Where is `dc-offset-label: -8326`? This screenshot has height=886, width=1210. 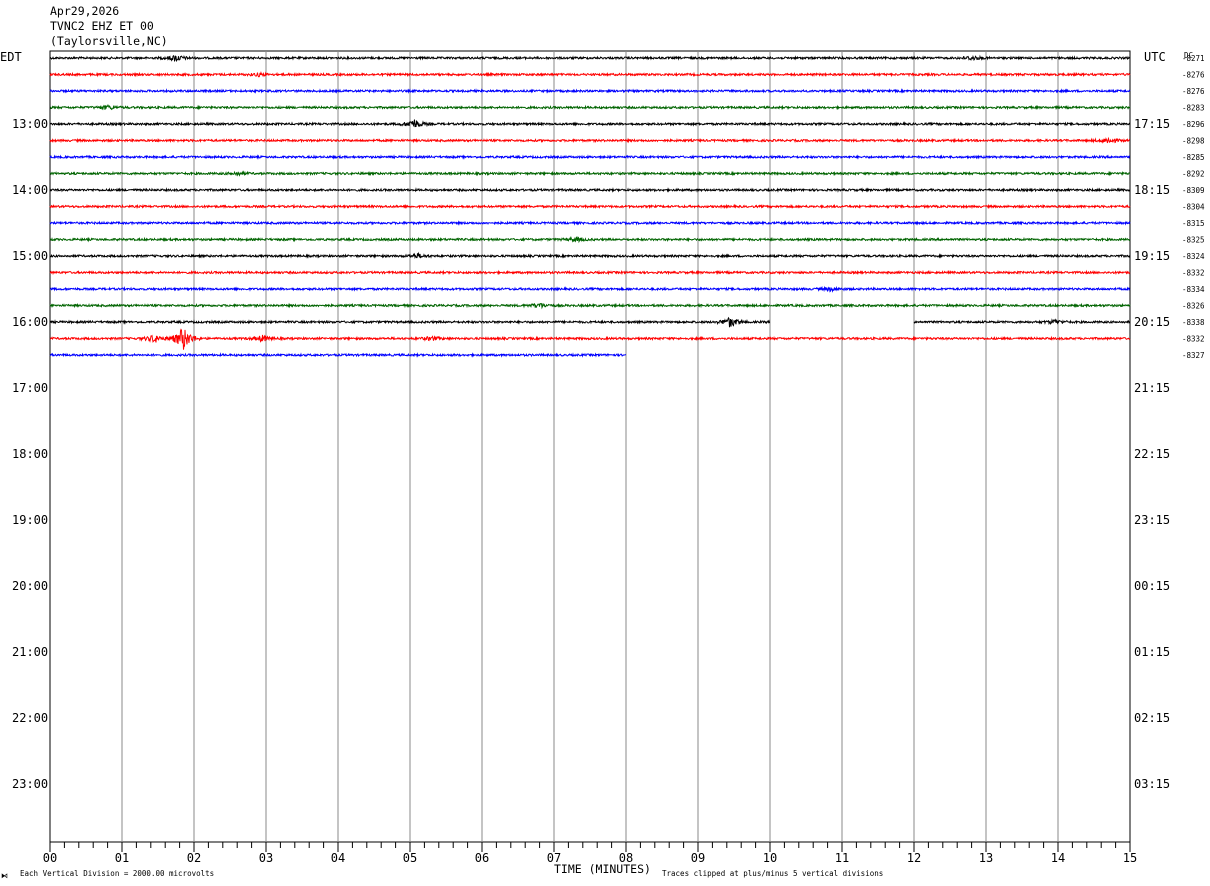 dc-offset-label: -8326 is located at coordinates (1193, 306).